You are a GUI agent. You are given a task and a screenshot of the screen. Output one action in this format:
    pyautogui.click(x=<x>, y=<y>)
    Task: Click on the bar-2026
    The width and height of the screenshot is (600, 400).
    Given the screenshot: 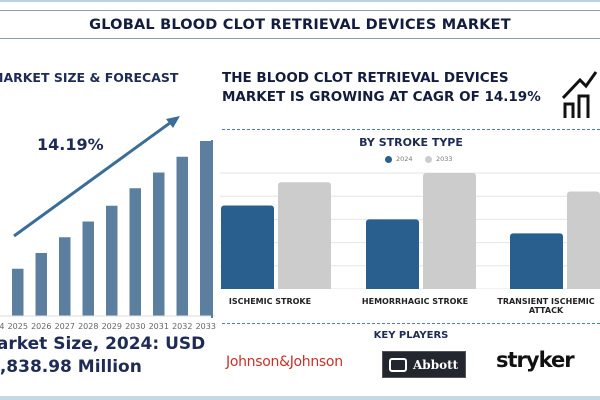 What is the action you would take?
    pyautogui.click(x=41, y=284)
    